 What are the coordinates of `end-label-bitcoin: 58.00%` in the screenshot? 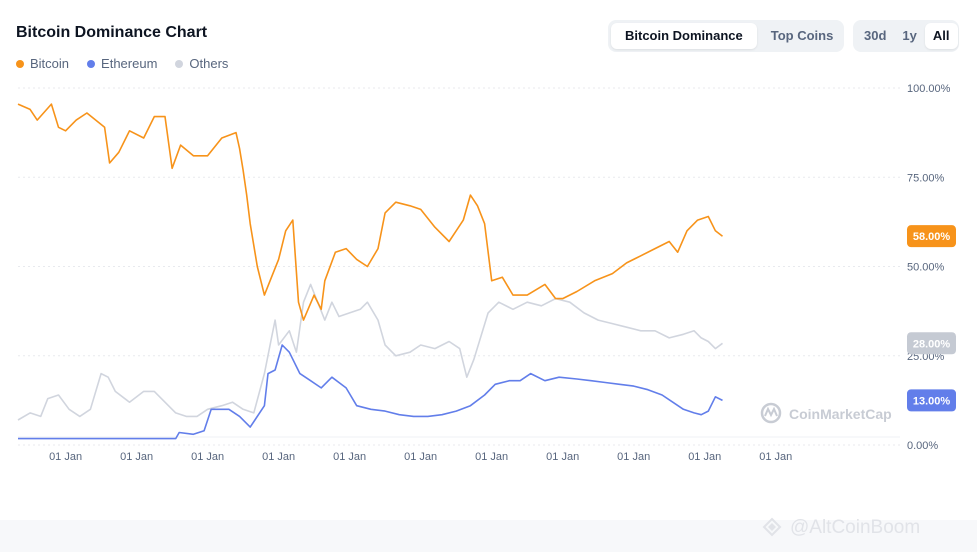 It's located at (931, 236).